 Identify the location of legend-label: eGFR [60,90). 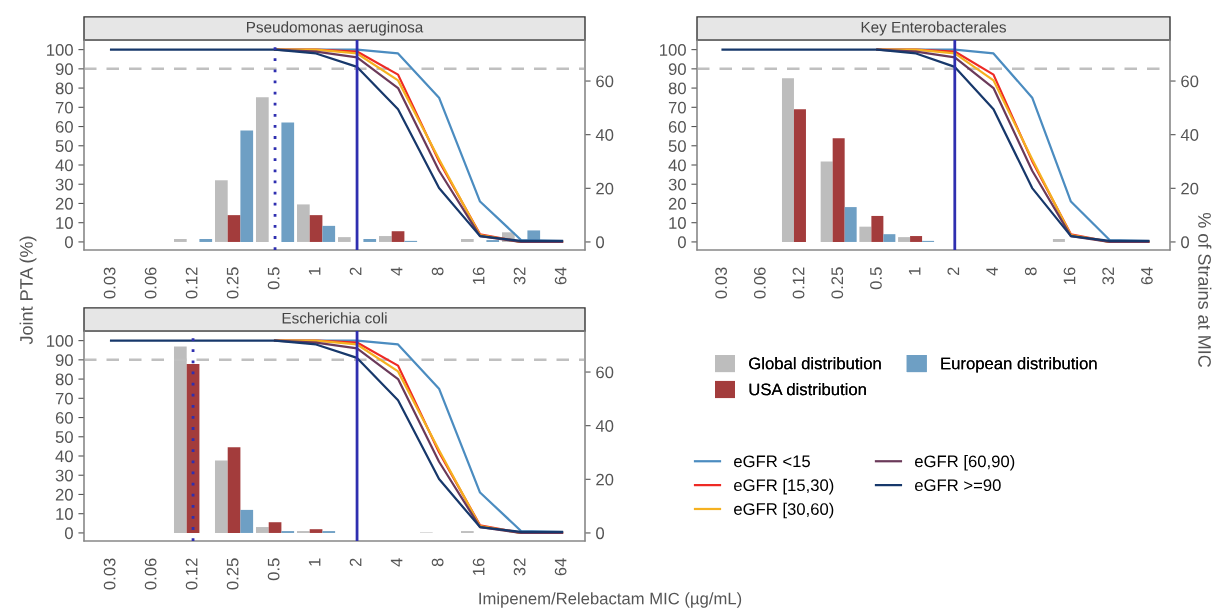
(965, 463).